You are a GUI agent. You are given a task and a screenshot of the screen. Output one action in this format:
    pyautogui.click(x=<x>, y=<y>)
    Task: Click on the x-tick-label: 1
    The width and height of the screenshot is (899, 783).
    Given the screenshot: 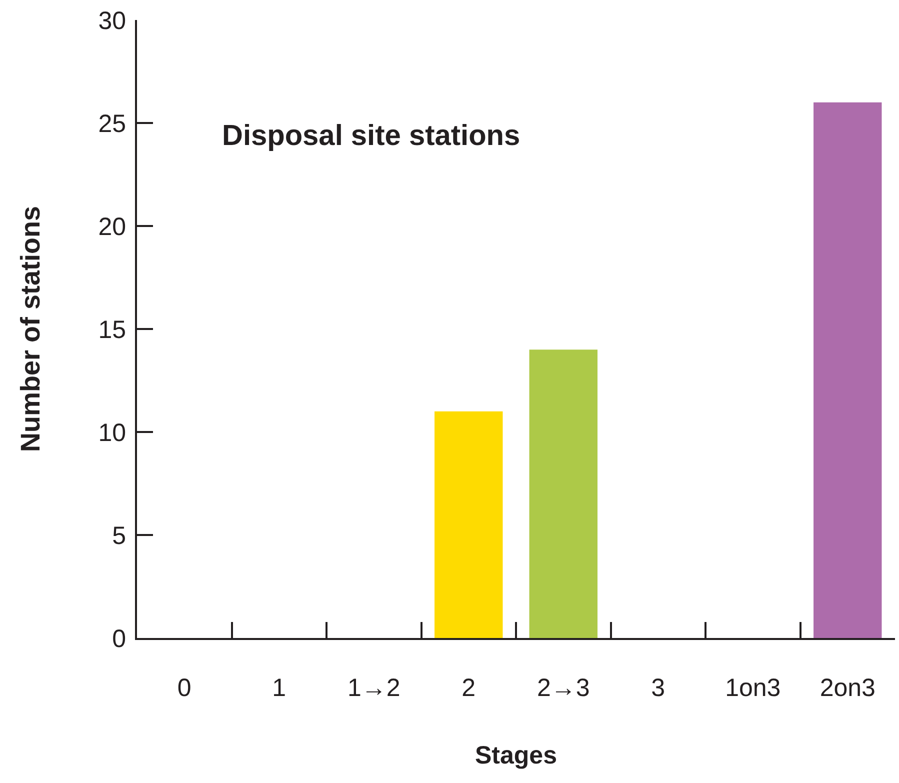 What is the action you would take?
    pyautogui.click(x=279, y=688)
    